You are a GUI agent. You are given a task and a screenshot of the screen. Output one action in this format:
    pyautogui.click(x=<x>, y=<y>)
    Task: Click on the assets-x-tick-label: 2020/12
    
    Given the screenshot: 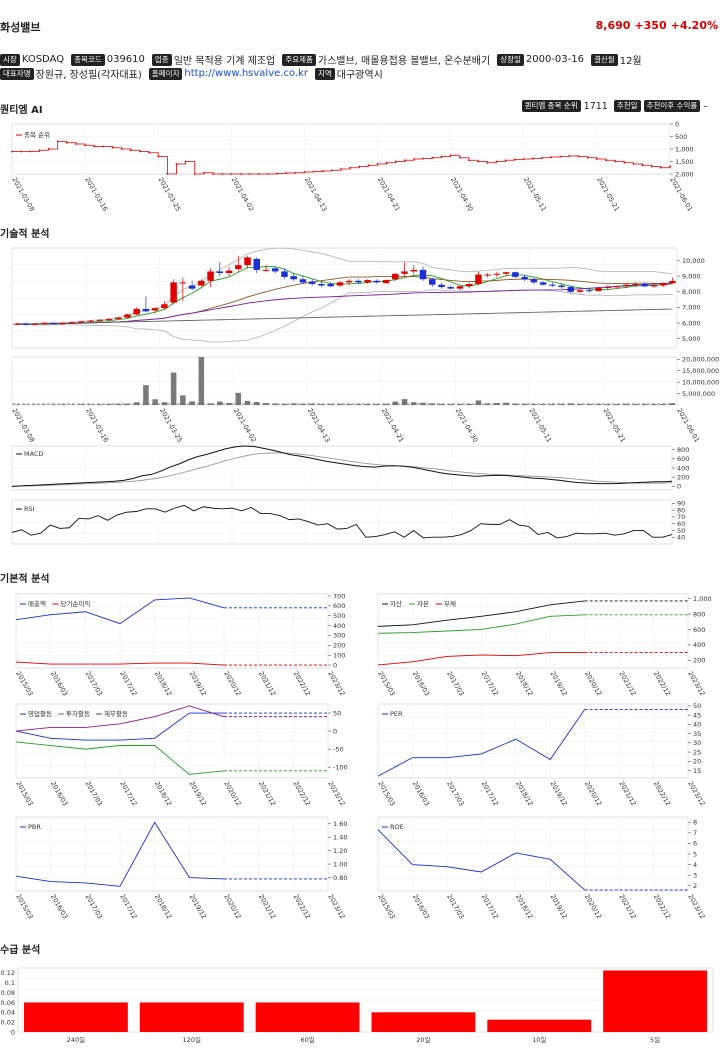 What is the action you would take?
    pyautogui.click(x=593, y=683)
    